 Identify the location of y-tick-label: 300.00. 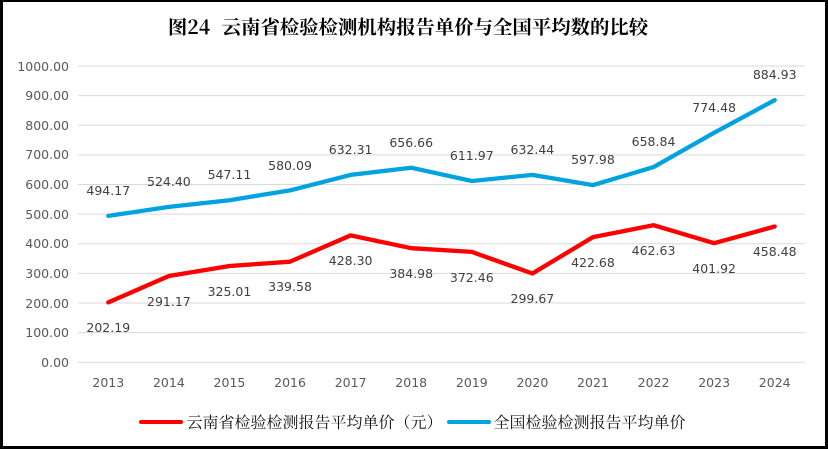
(47, 273).